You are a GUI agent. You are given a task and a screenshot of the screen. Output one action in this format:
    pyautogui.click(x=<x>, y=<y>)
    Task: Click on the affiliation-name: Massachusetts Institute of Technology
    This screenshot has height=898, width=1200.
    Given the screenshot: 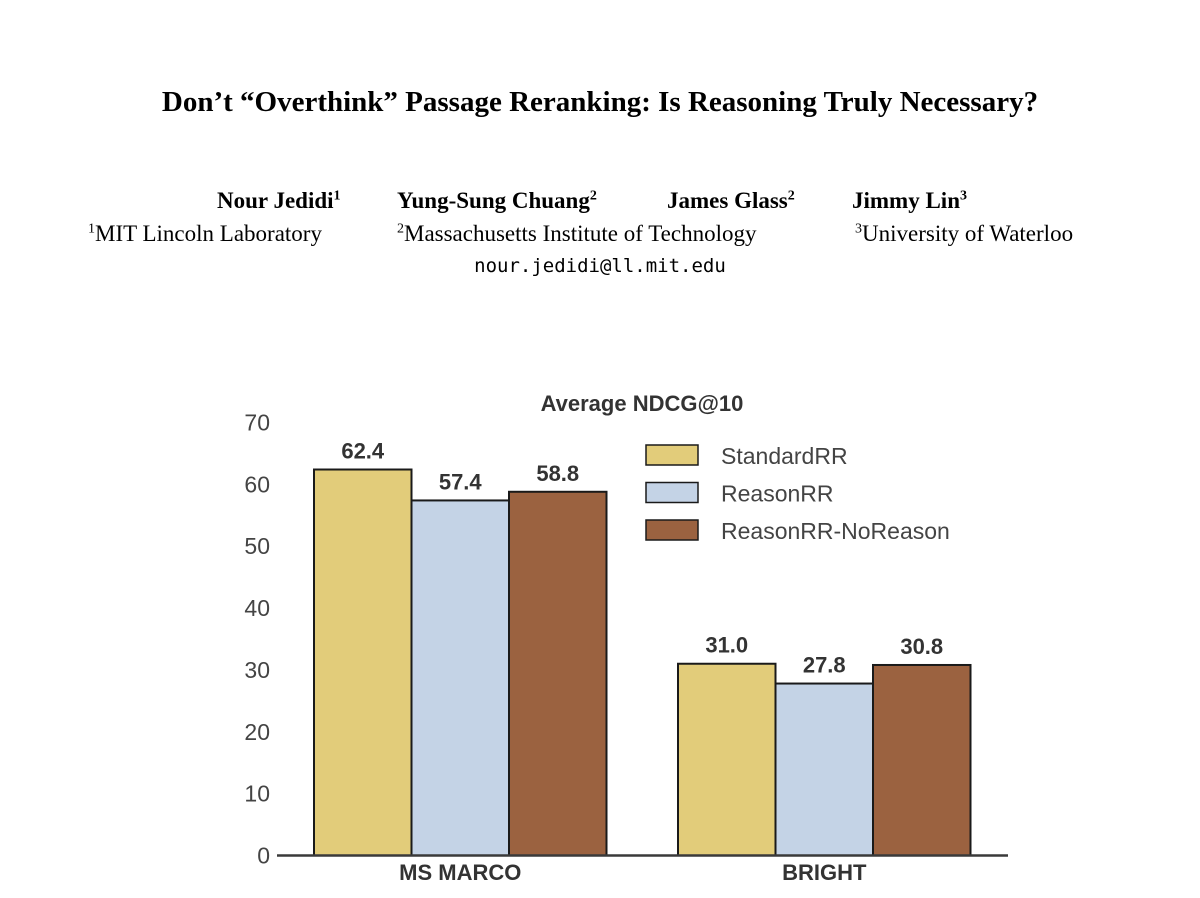 What is the action you would take?
    pyautogui.click(x=580, y=233)
    